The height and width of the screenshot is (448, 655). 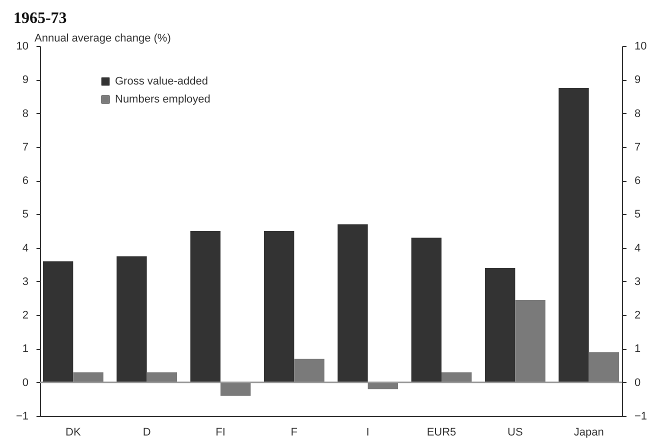 What do you see at coordinates (641, 416) in the screenshot?
I see `y2-tick-label: −1` at bounding box center [641, 416].